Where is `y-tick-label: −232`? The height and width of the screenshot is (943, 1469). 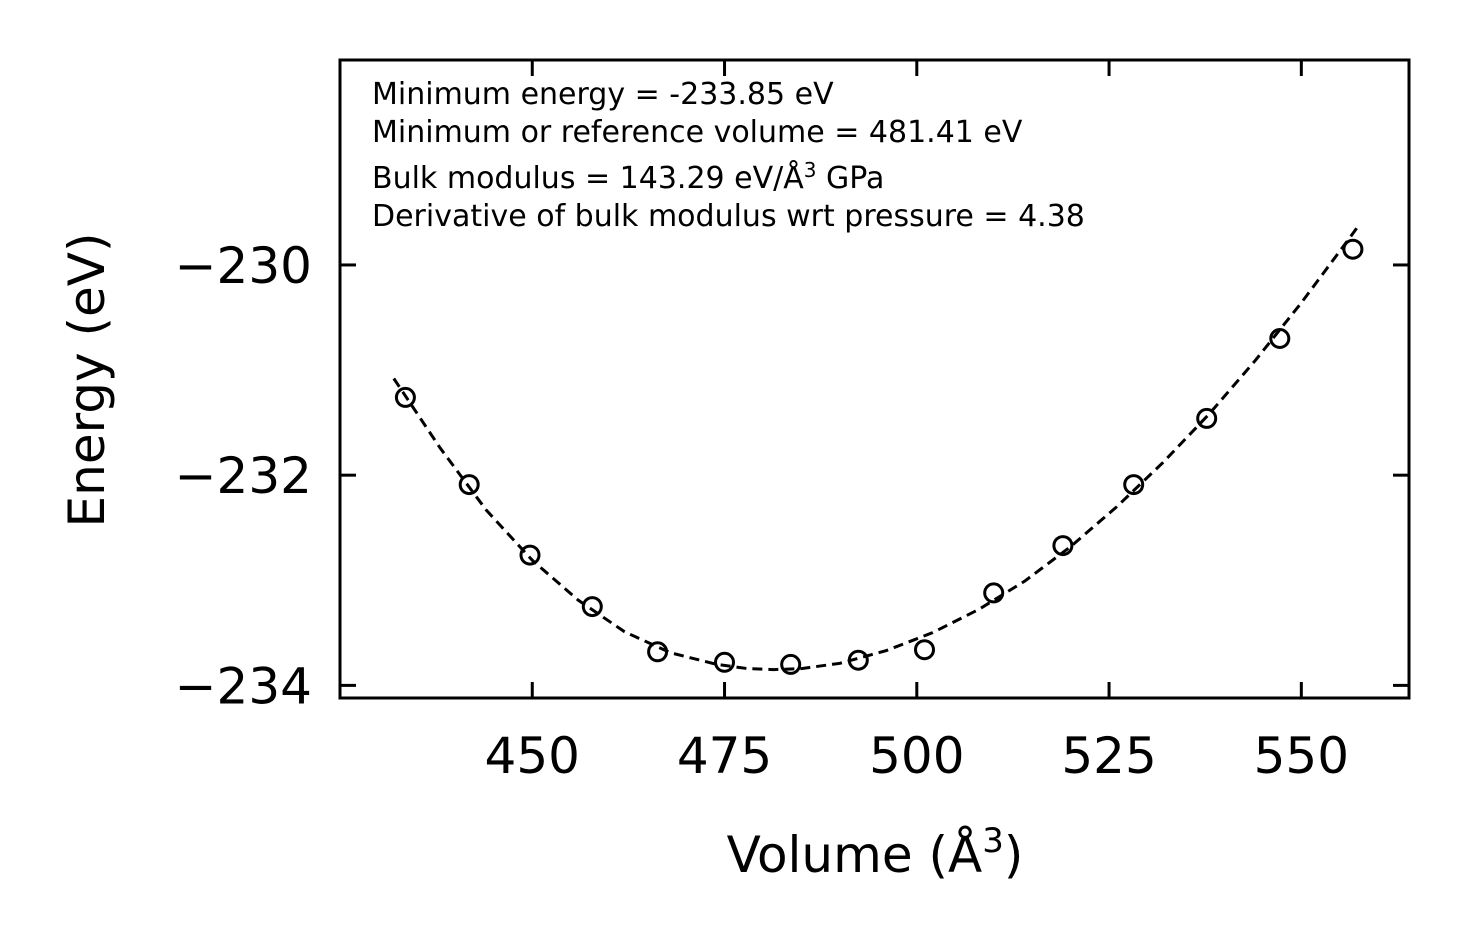 y-tick-label: −232 is located at coordinates (243, 476).